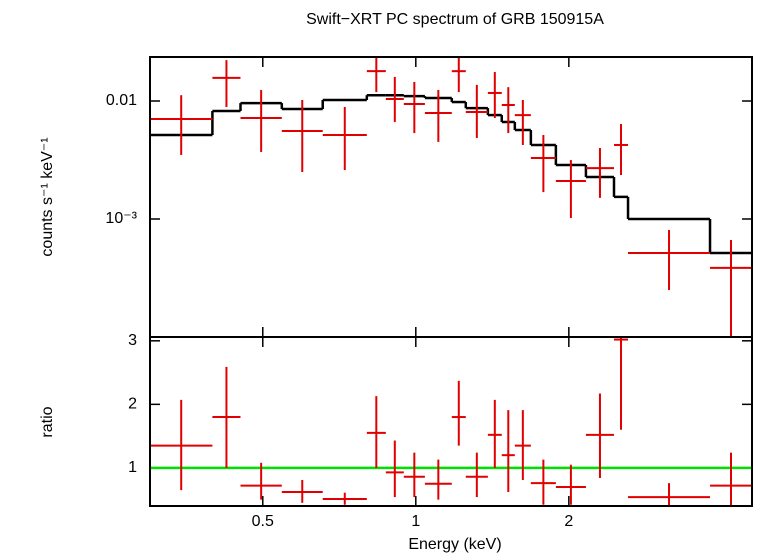  Describe the element at coordinates (121, 100) in the screenshot. I see `y-tick-label: 0.01` at that location.